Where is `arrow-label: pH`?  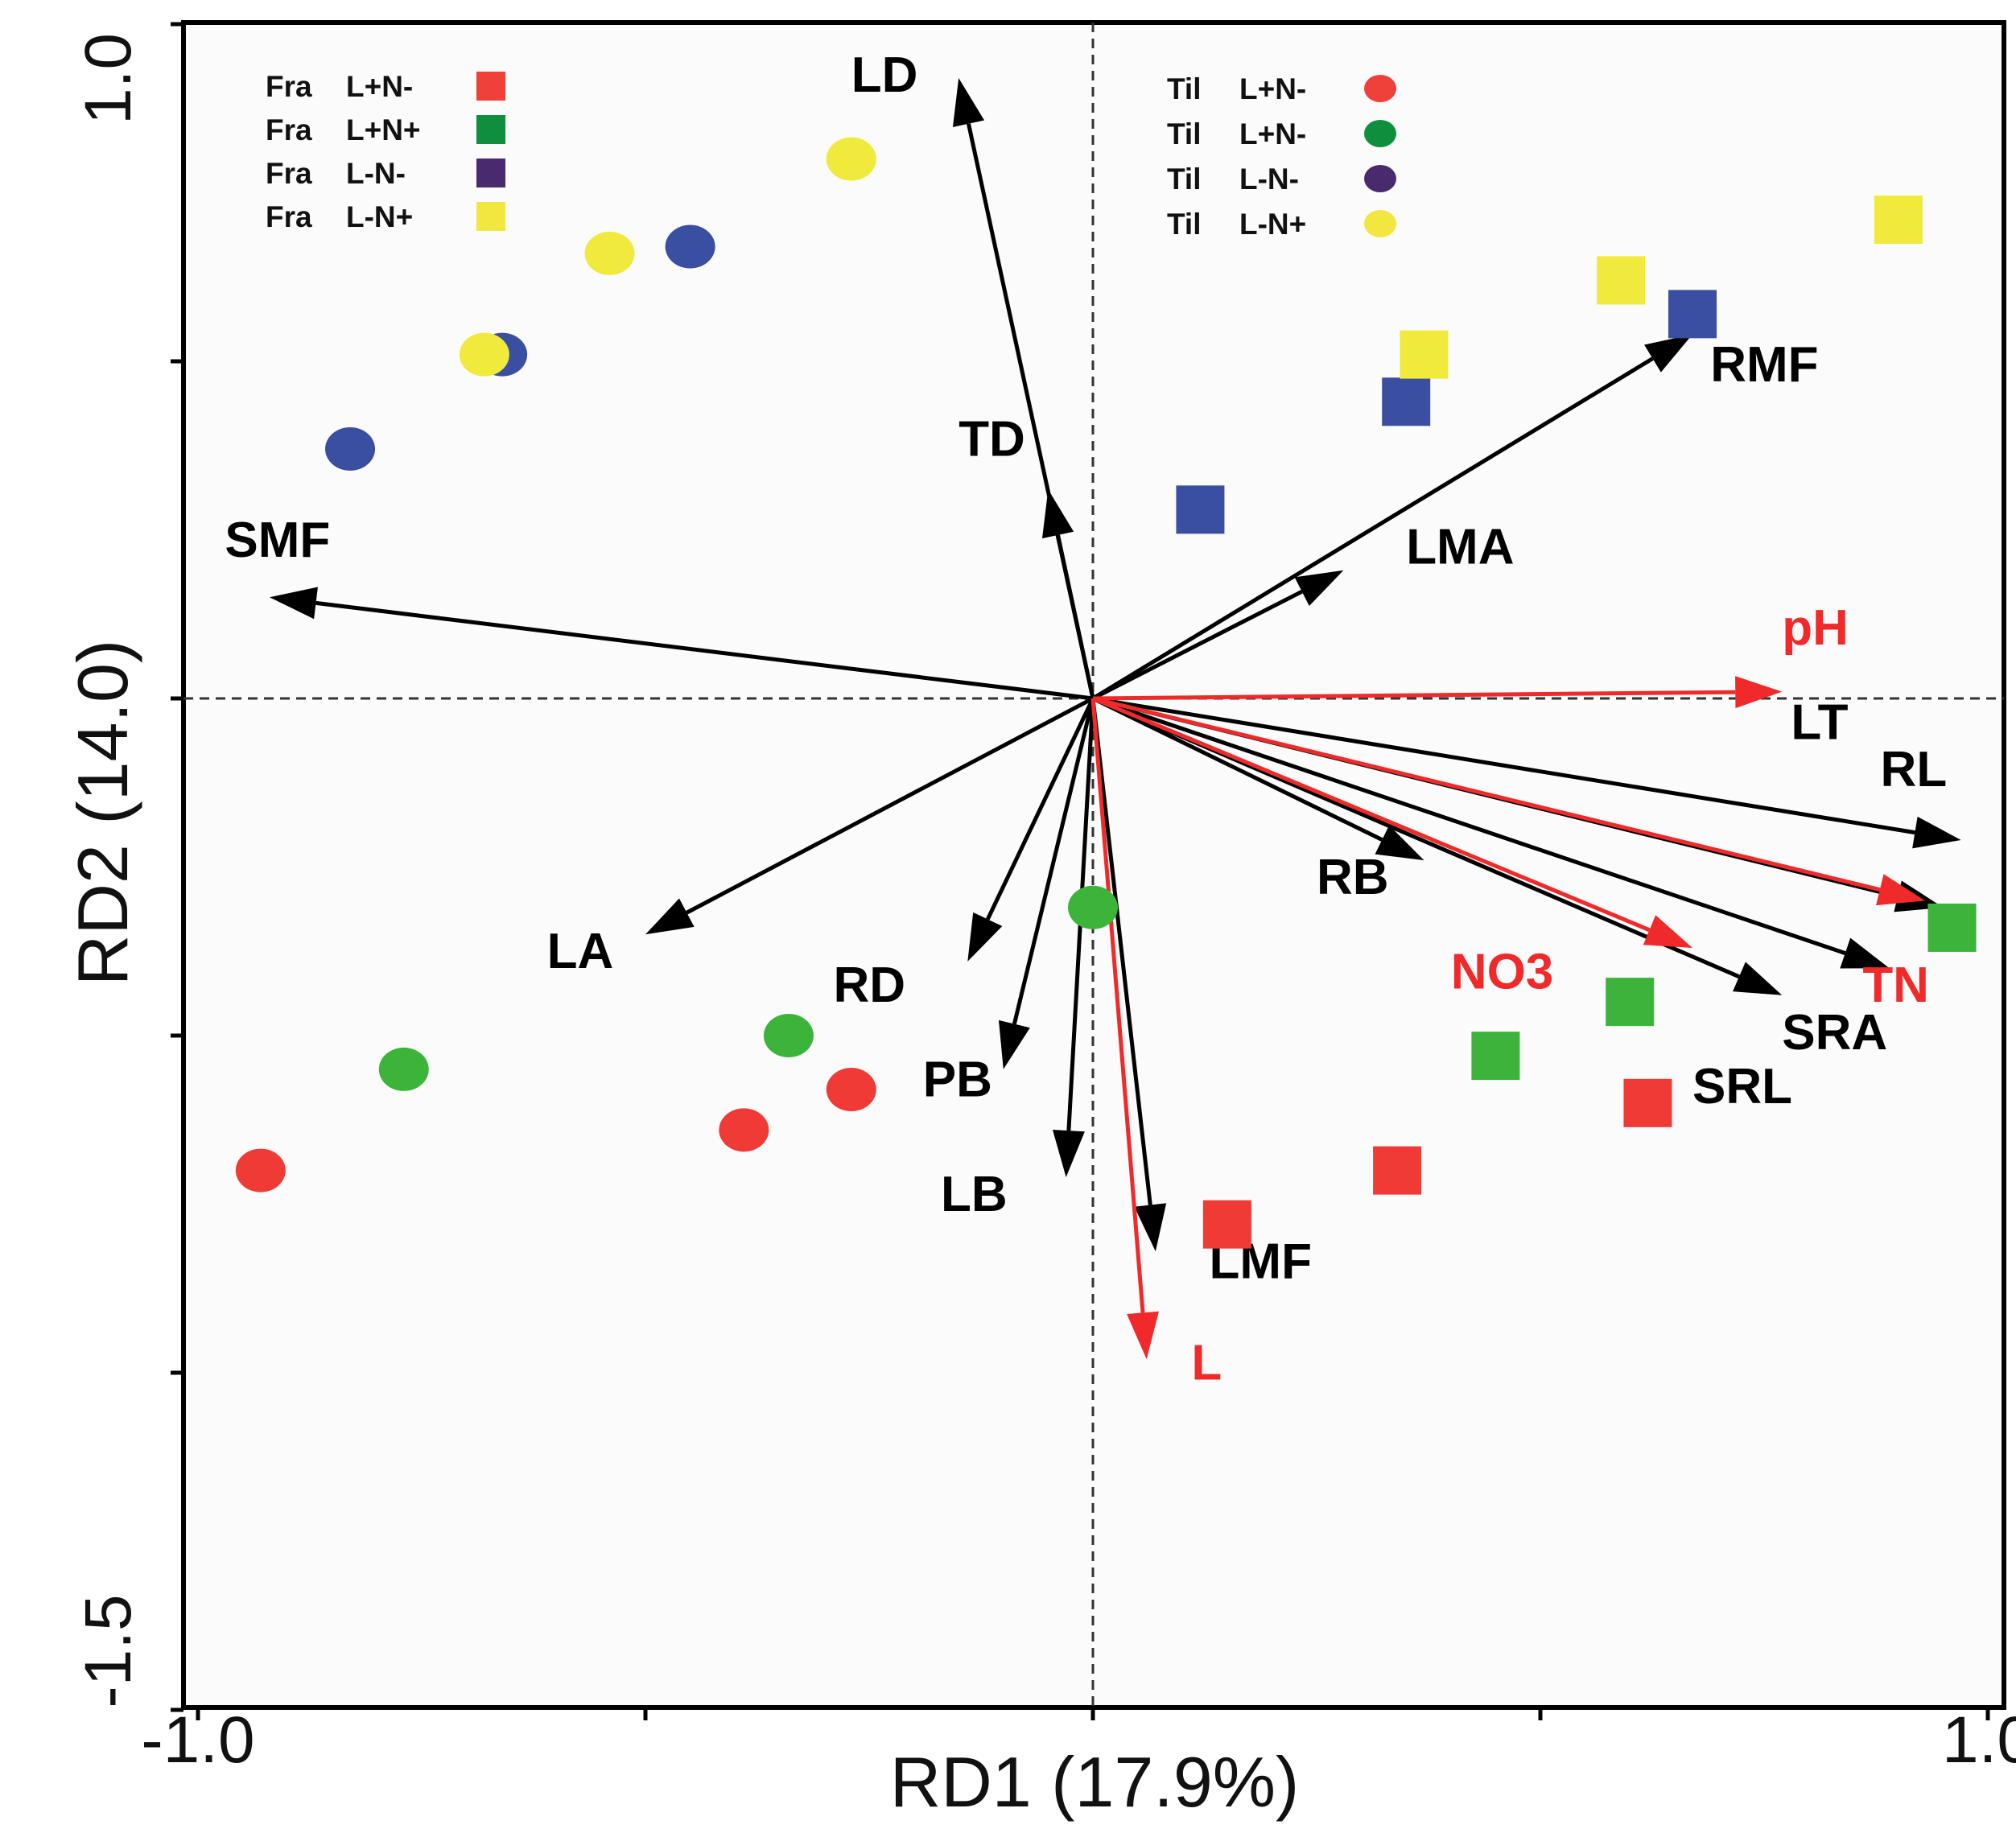
arrow-label: pH is located at coordinates (1815, 628).